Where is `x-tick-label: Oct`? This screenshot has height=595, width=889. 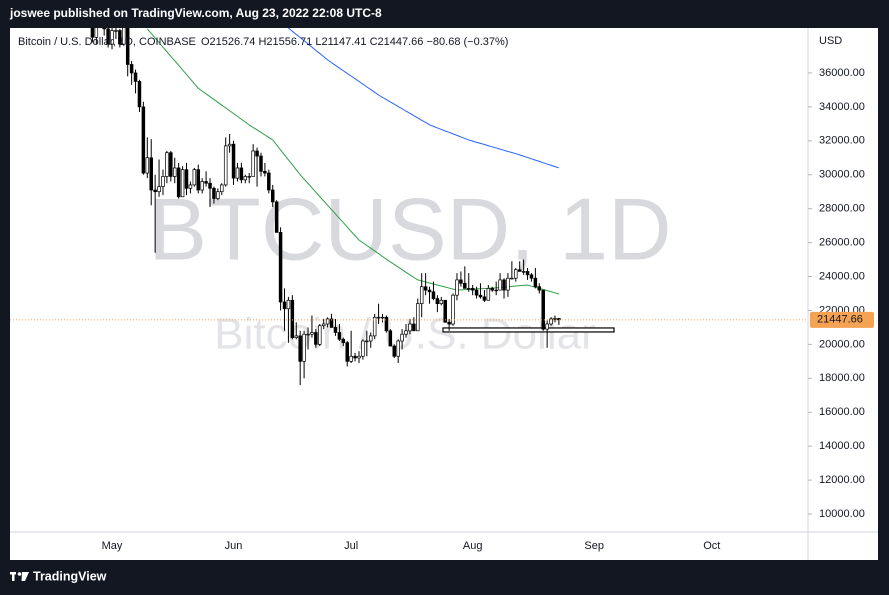
x-tick-label: Oct is located at coordinates (711, 546).